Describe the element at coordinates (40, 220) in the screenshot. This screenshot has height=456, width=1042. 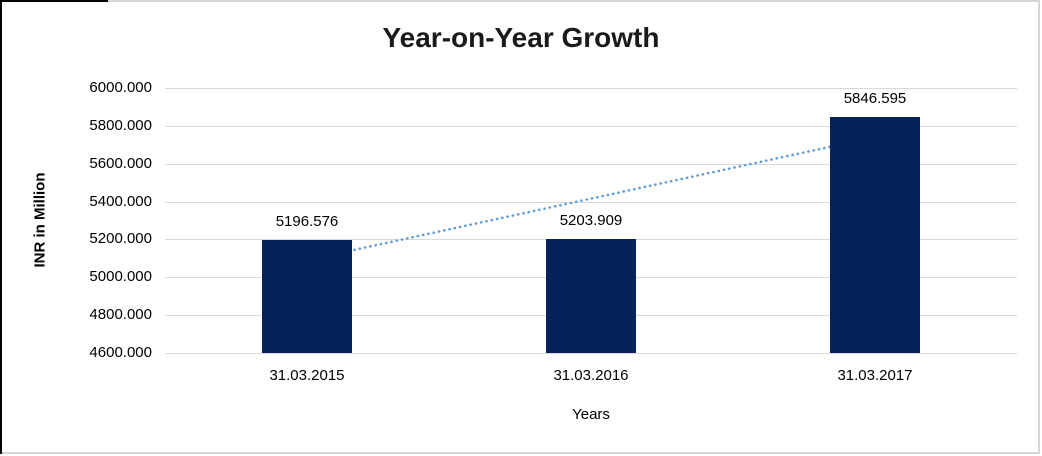
I see `y-axis-title: INR in Million` at that location.